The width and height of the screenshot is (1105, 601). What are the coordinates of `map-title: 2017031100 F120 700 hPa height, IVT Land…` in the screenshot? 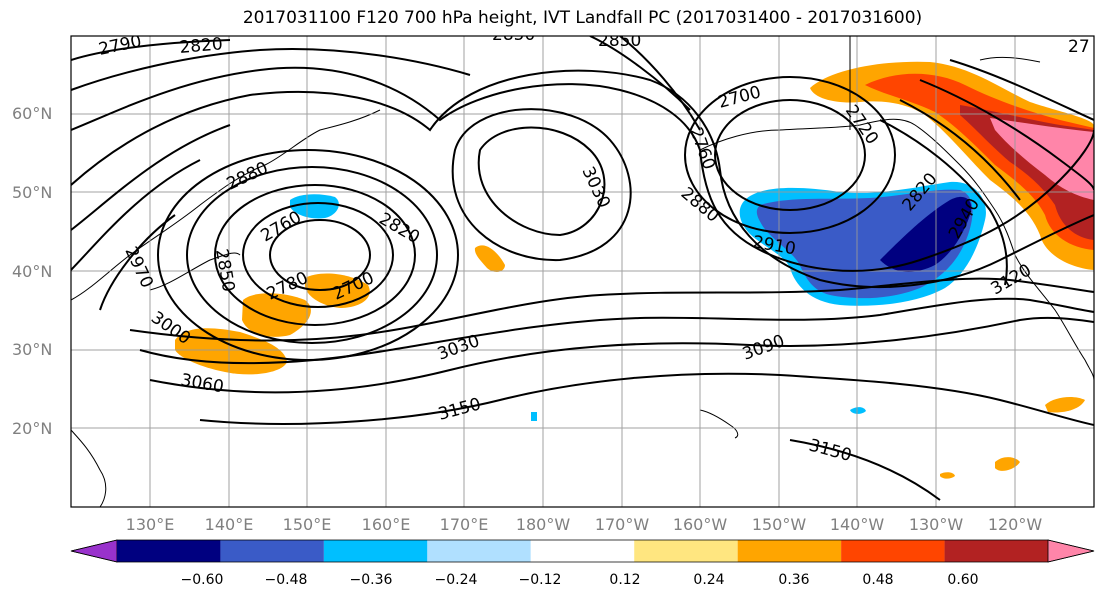 It's located at (582, 18).